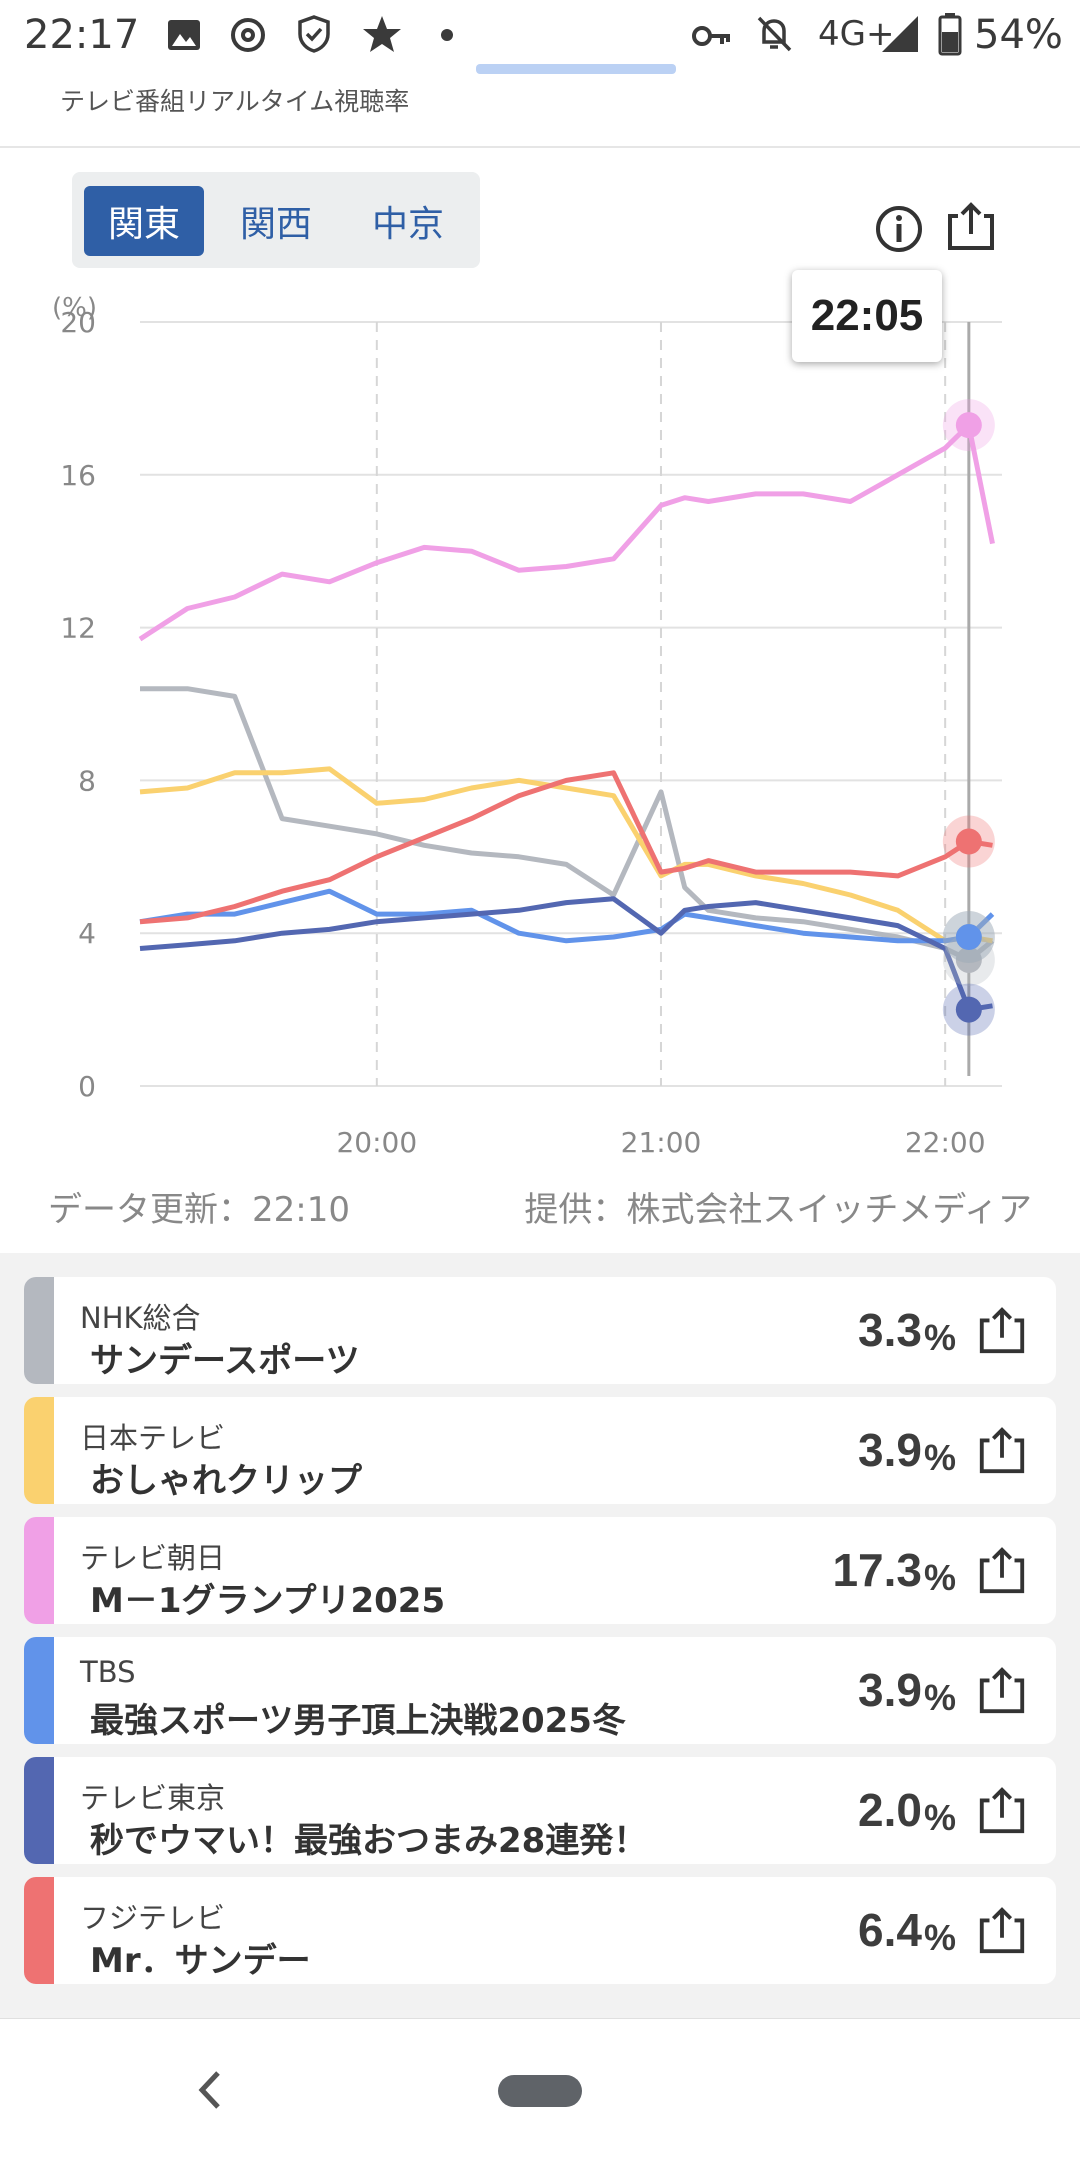 This screenshot has width=1080, height=2161. Describe the element at coordinates (540, 1930) in the screenshot. I see `program-card-fuji: フジテレビ Mr．サンデー 6.4 %` at that location.